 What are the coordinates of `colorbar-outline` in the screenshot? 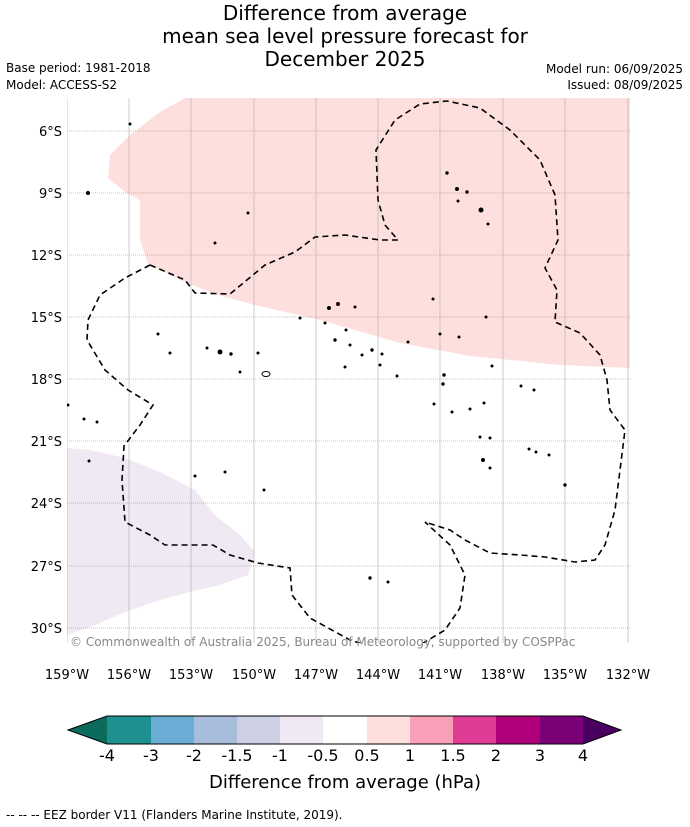 It's located at (344, 730).